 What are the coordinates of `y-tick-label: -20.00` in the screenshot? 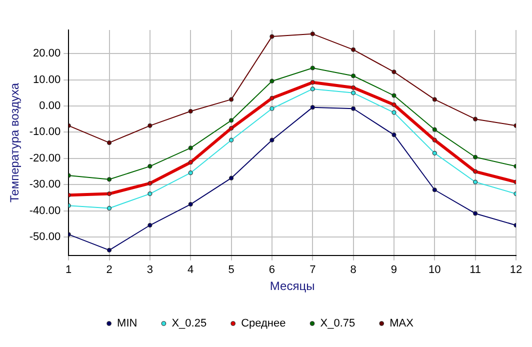 It's located at (45, 158).